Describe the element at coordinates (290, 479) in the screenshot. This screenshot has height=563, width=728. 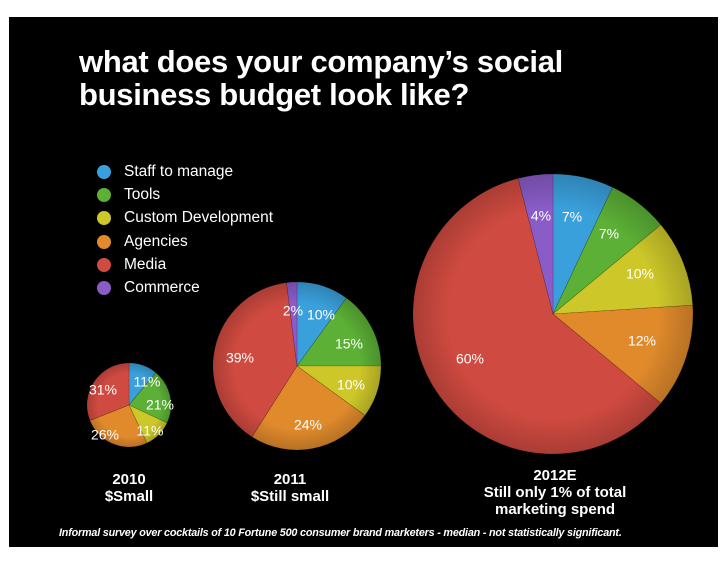
I see `caption-2011-year: 2011` at that location.